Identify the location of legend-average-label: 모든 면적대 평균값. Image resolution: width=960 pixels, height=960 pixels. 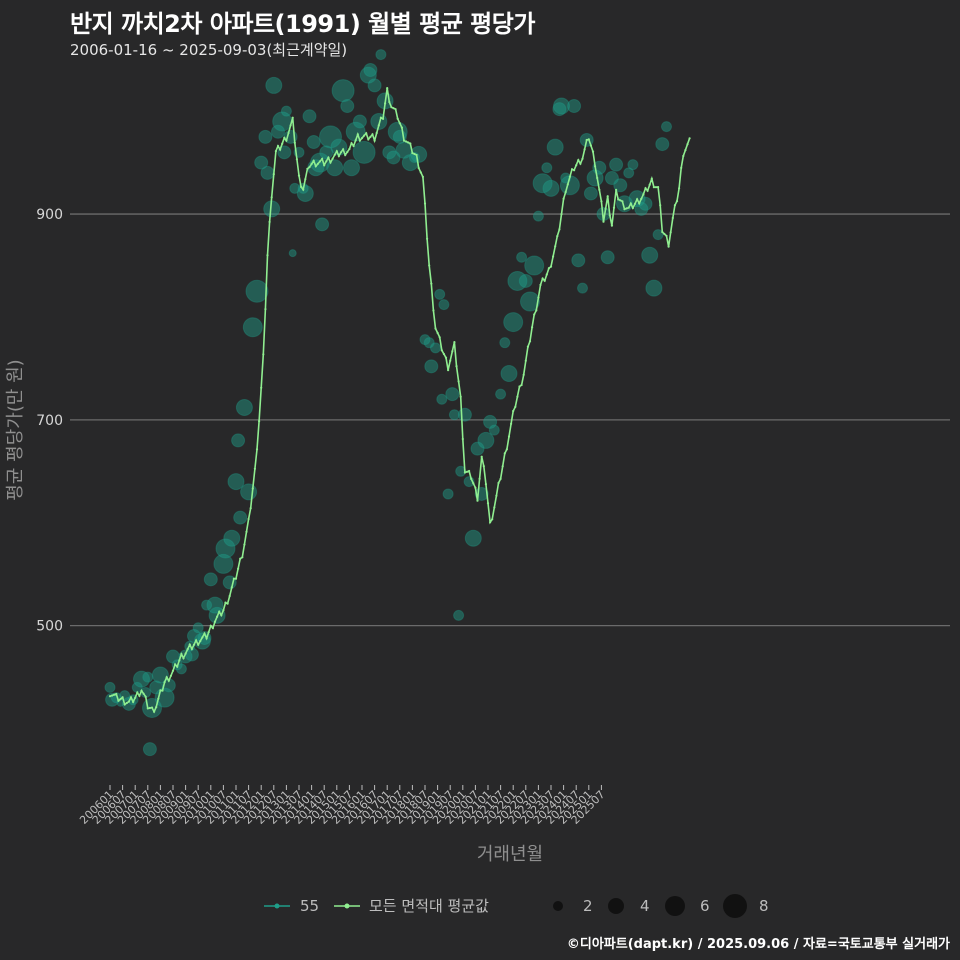
(429, 906).